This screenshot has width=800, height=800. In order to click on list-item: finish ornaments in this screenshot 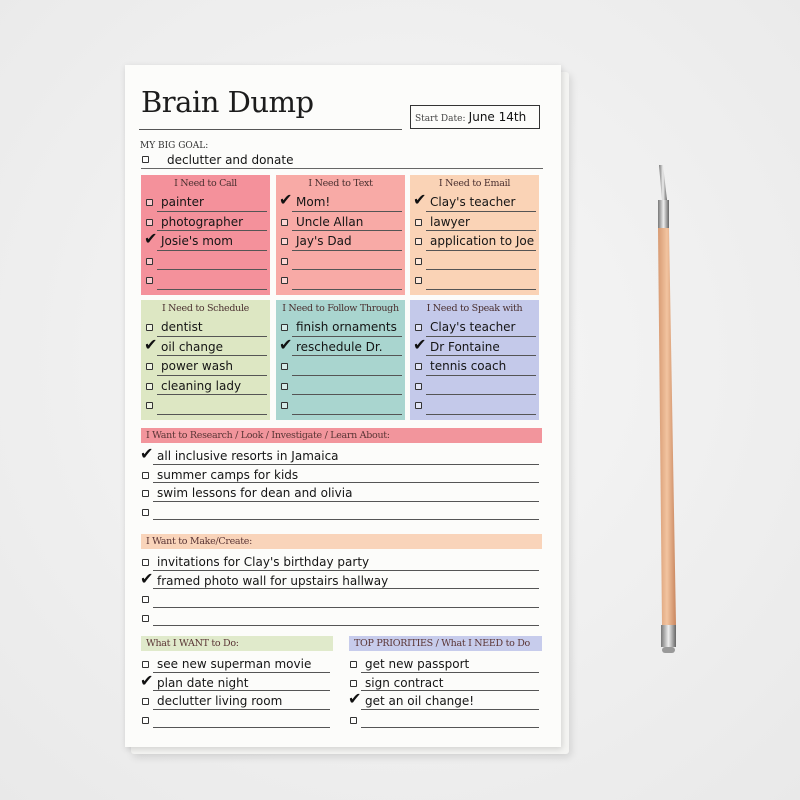, I will do `click(340, 328)`.